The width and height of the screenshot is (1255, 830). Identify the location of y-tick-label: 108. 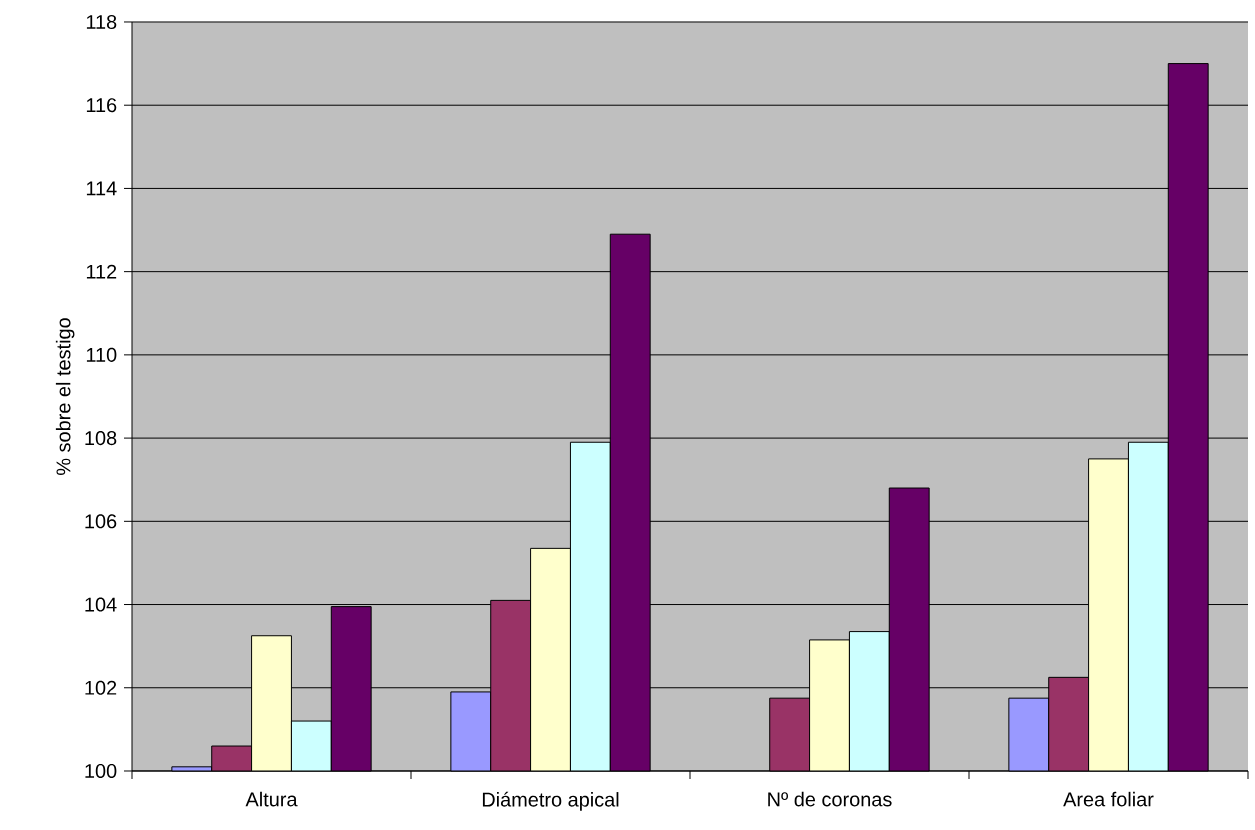
(101, 438).